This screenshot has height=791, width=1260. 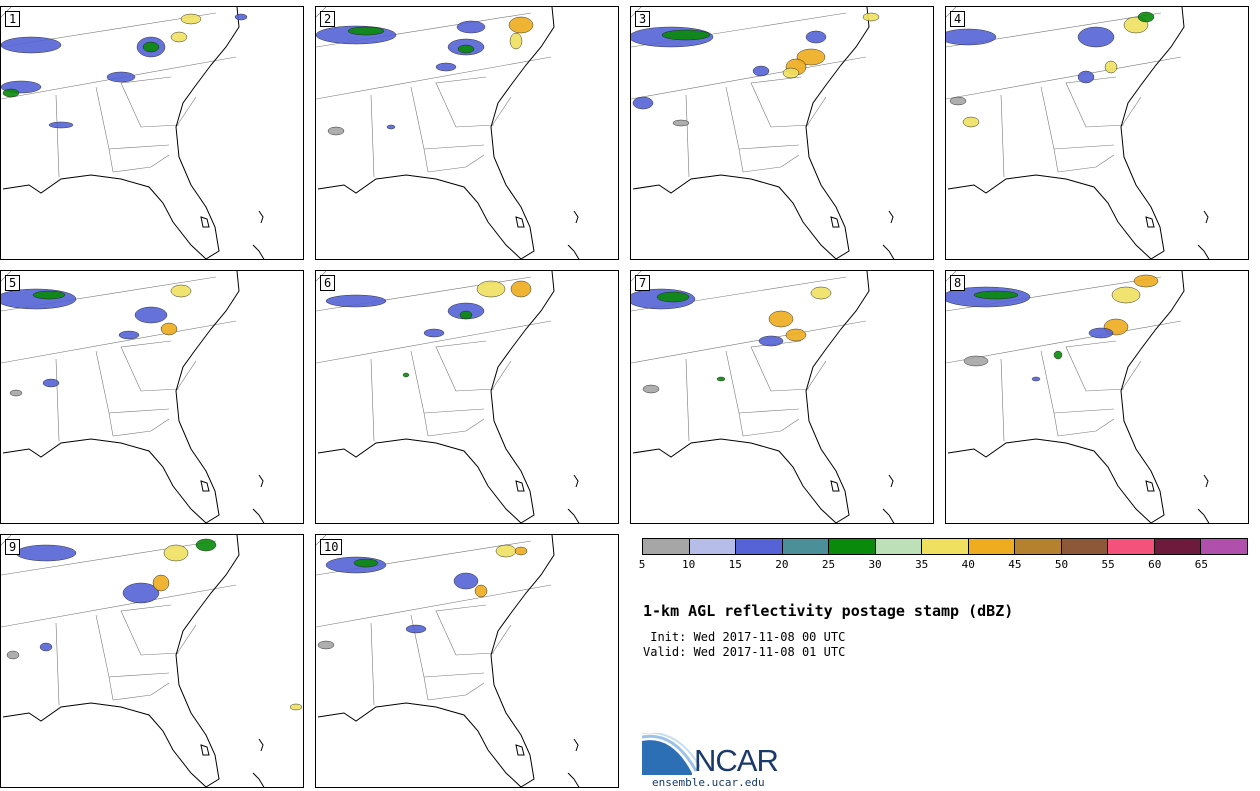 I want to click on ensemble-member-5: 5, so click(x=152, y=397).